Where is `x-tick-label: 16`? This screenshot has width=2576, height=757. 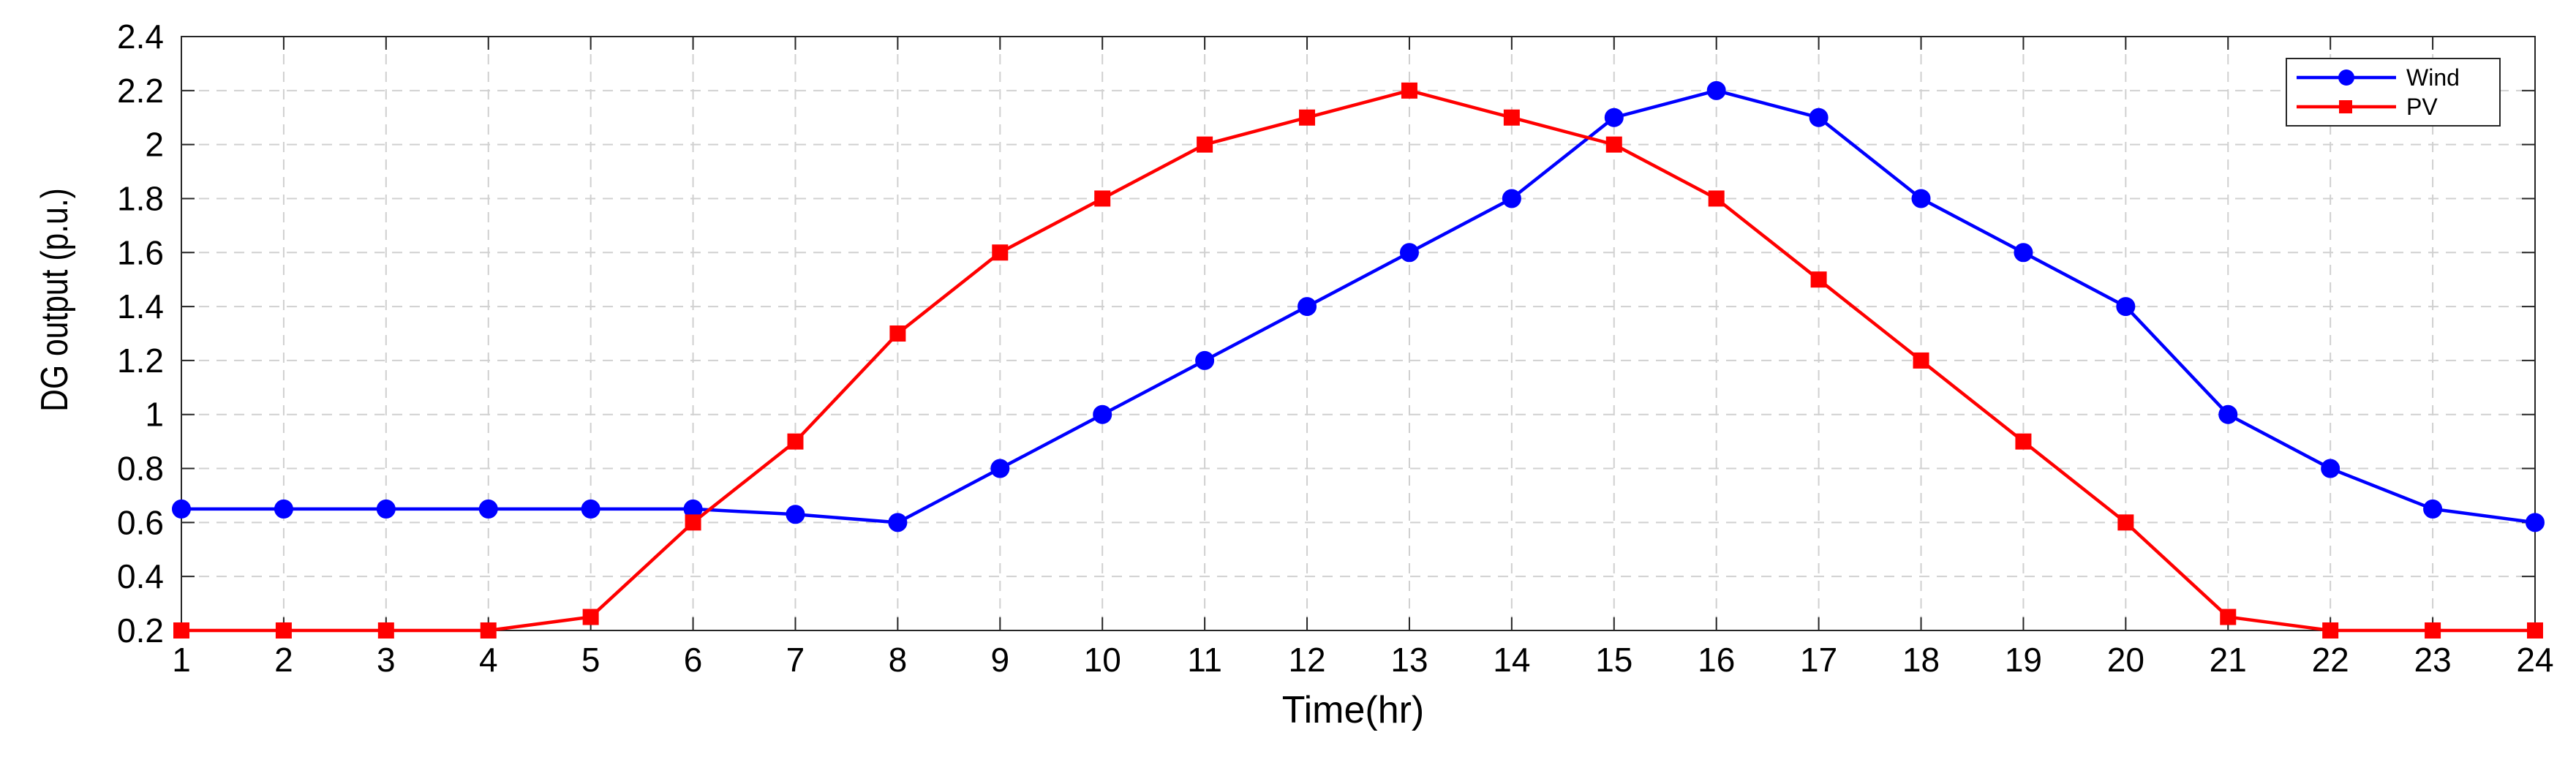 x-tick-label: 16 is located at coordinates (1716, 660).